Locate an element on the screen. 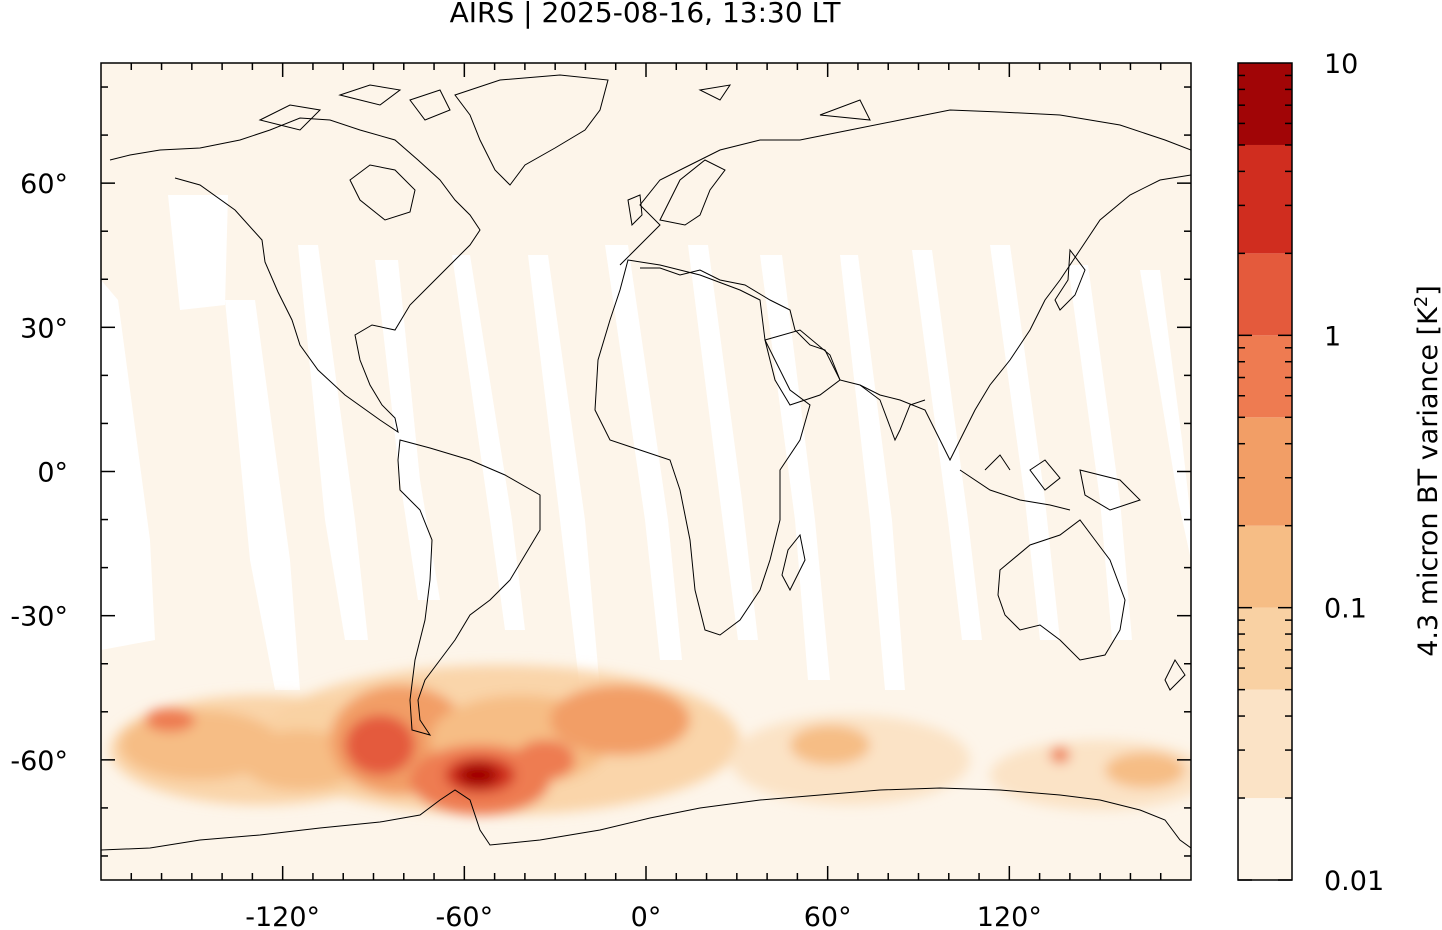  map-title: AIRS | 2025-08-16, 13:30 LT is located at coordinates (645, 14).